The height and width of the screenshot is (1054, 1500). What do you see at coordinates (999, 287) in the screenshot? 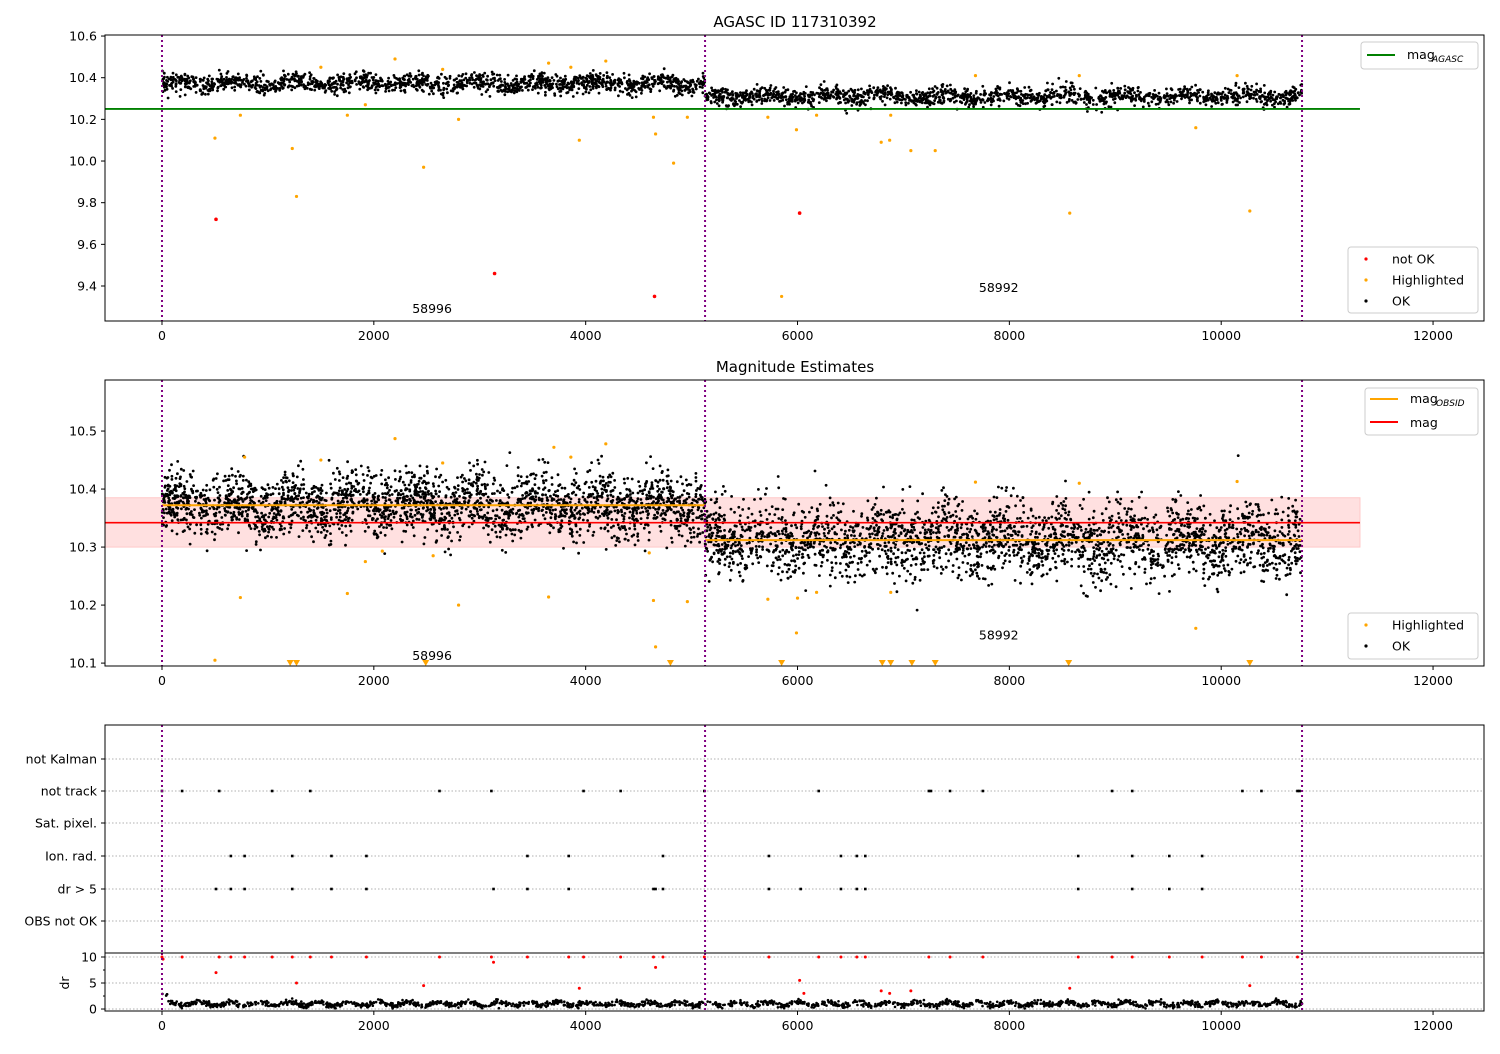
I see `observation-label: 58992` at bounding box center [999, 287].